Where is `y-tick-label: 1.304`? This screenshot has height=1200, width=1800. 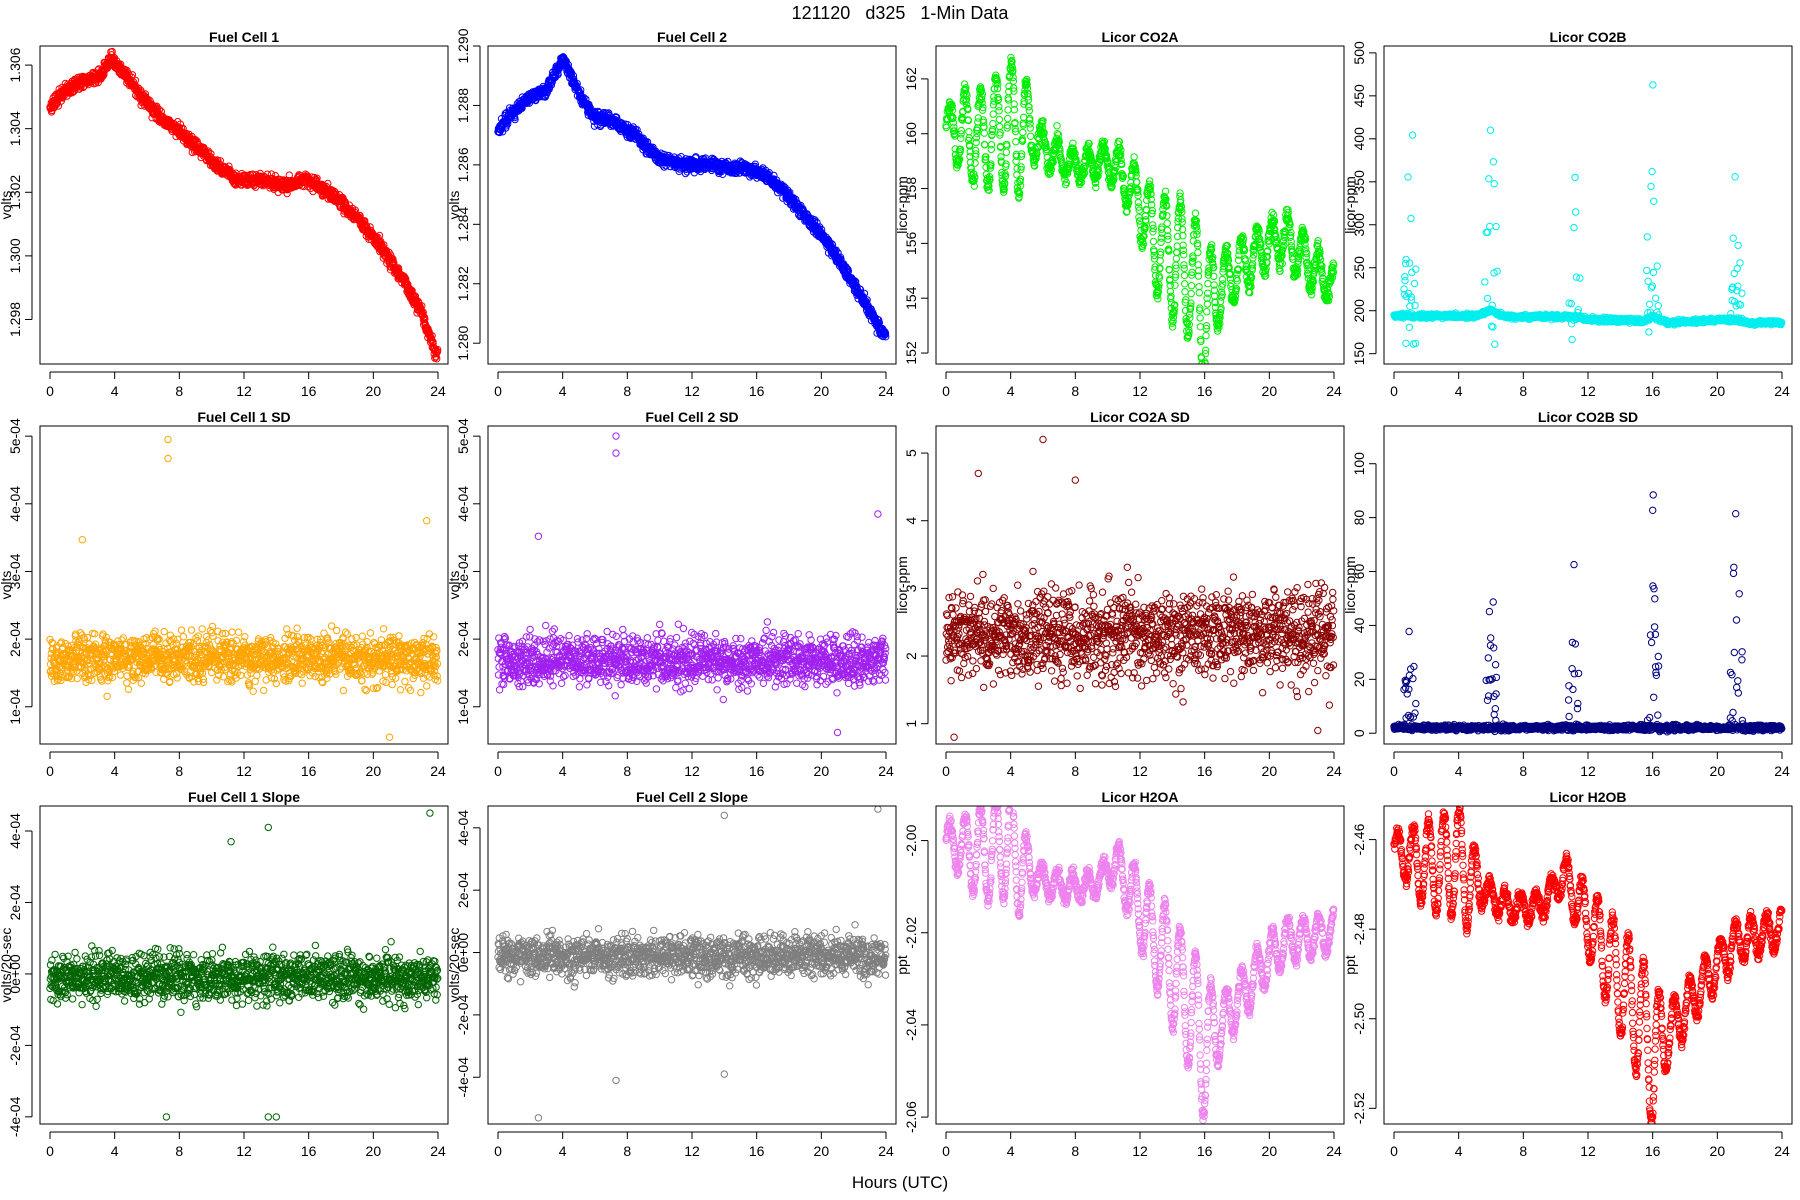 y-tick-label: 1.304 is located at coordinates (15, 128).